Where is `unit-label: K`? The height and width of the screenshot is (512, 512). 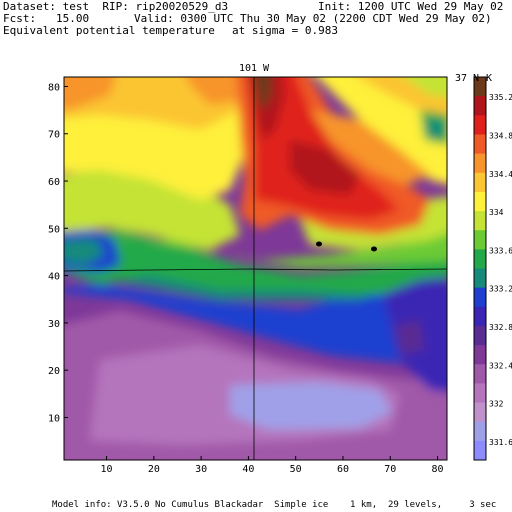
unit-label: K is located at coordinates (489, 78).